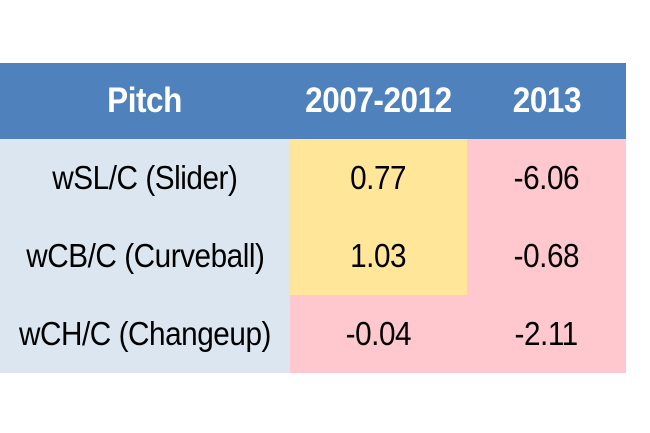 The image size is (650, 433). I want to click on header-cell-2007-2012: 2007-2012, so click(378, 101).